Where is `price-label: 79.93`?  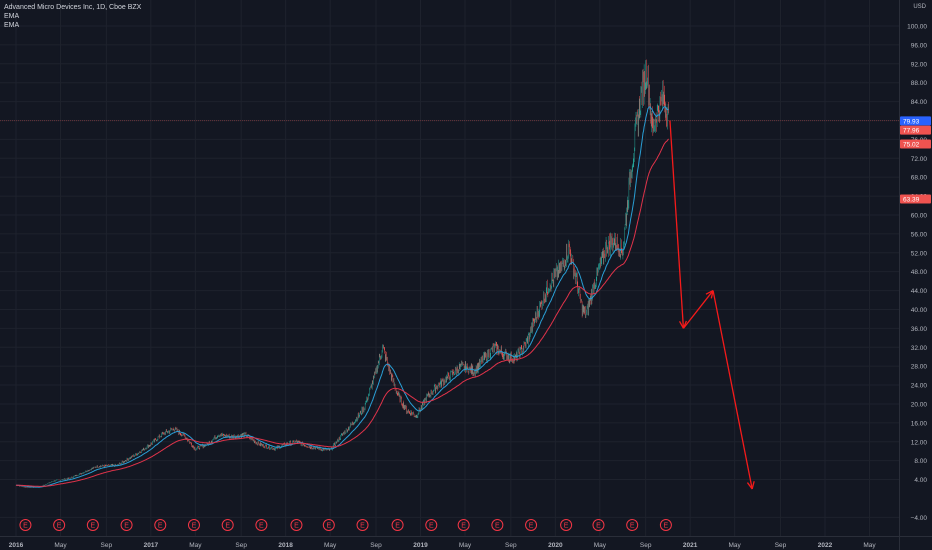 price-label: 79.93 is located at coordinates (915, 121).